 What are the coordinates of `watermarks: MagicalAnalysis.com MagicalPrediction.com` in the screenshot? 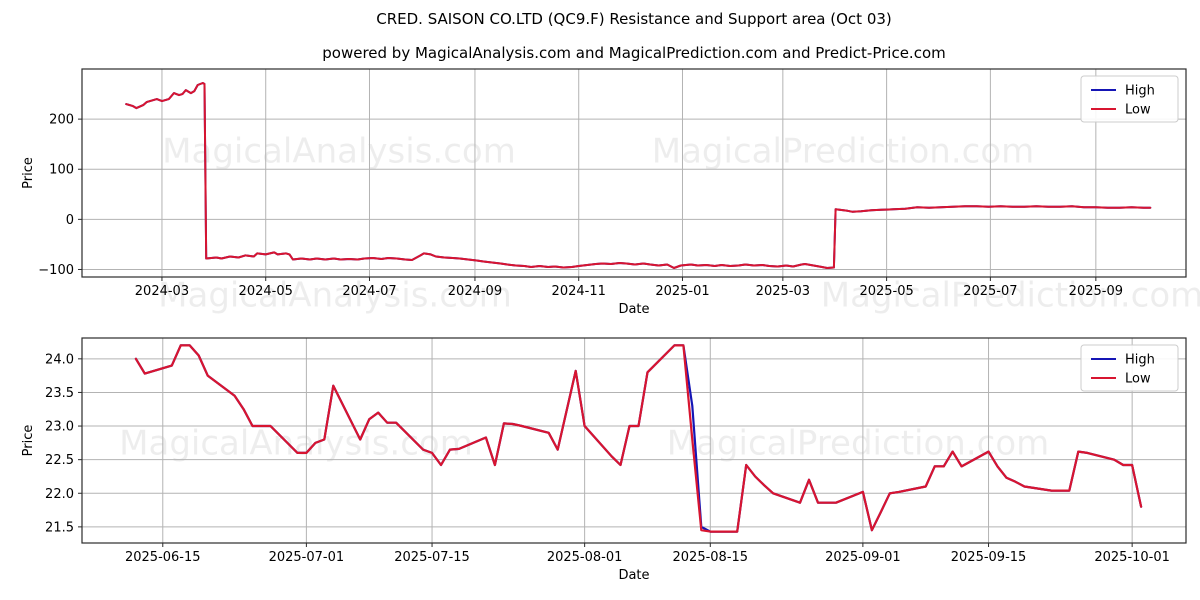 It's located at (584, 444).